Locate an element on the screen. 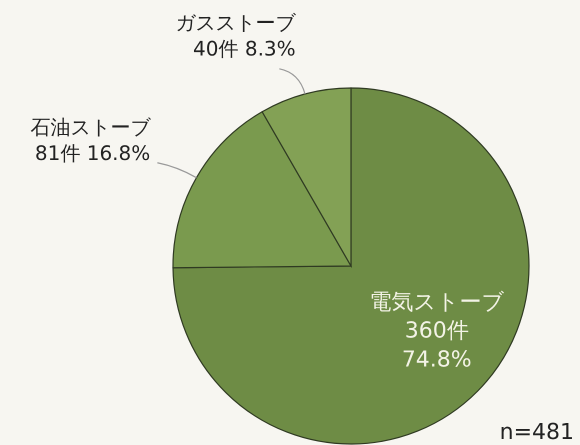 The height and width of the screenshot is (445, 580). text: n=481 is located at coordinates (537, 432).